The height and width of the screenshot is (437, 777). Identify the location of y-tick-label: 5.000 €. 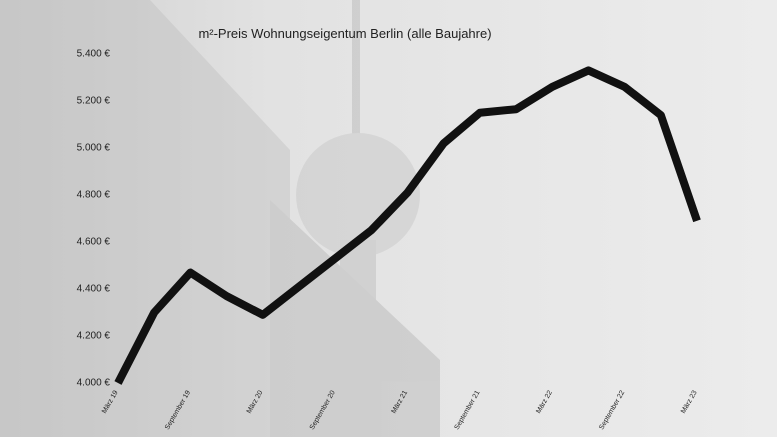
(94, 148).